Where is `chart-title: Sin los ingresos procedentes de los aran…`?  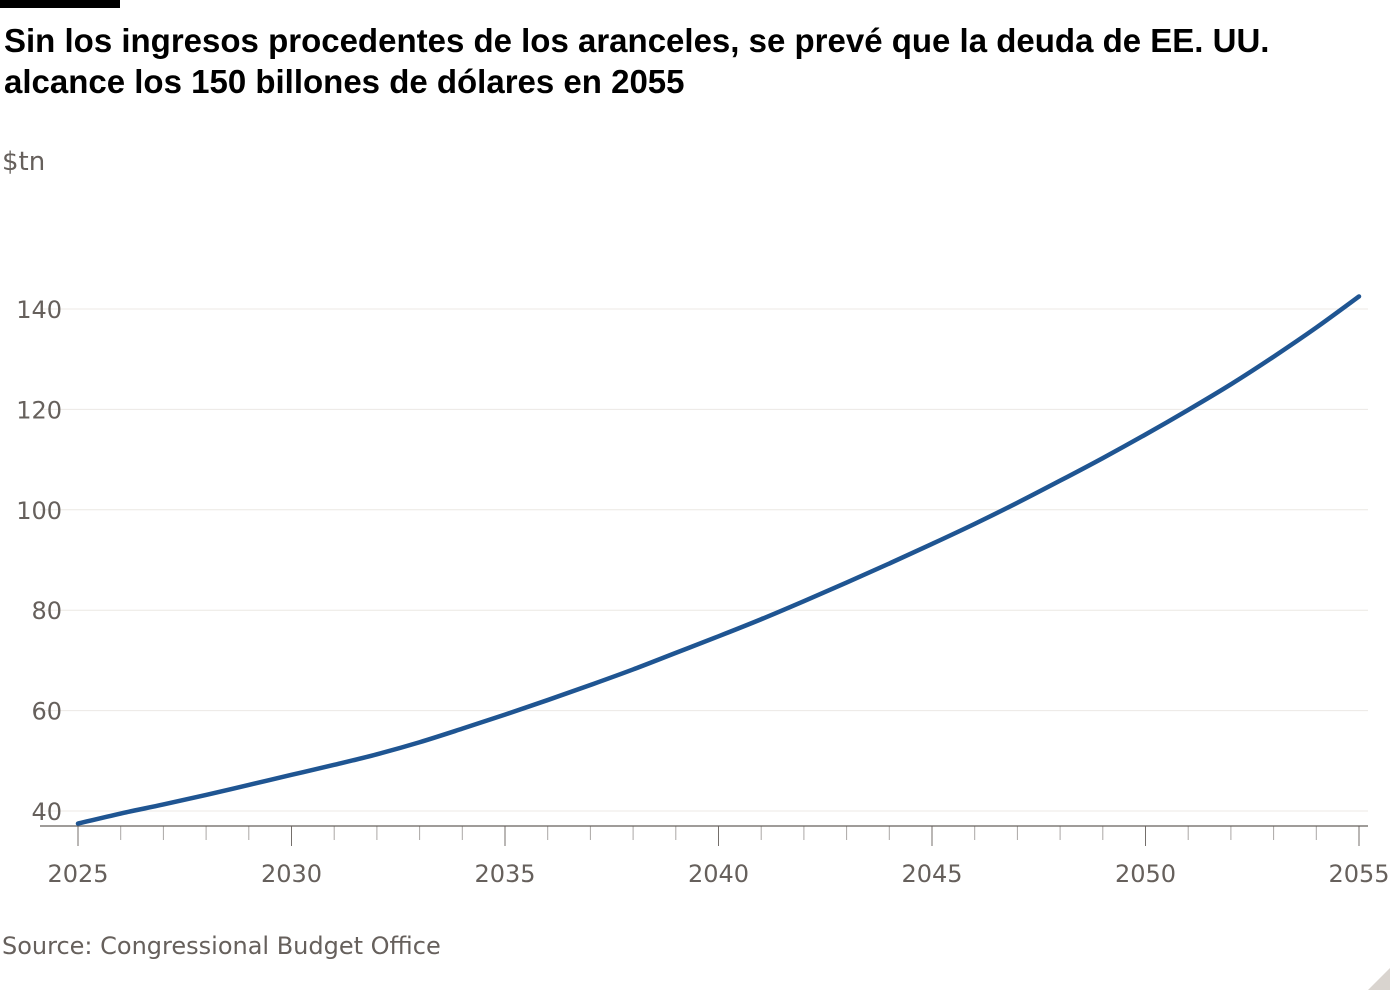
chart-title: Sin los ingresos procedentes de los aran… is located at coordinates (637, 61).